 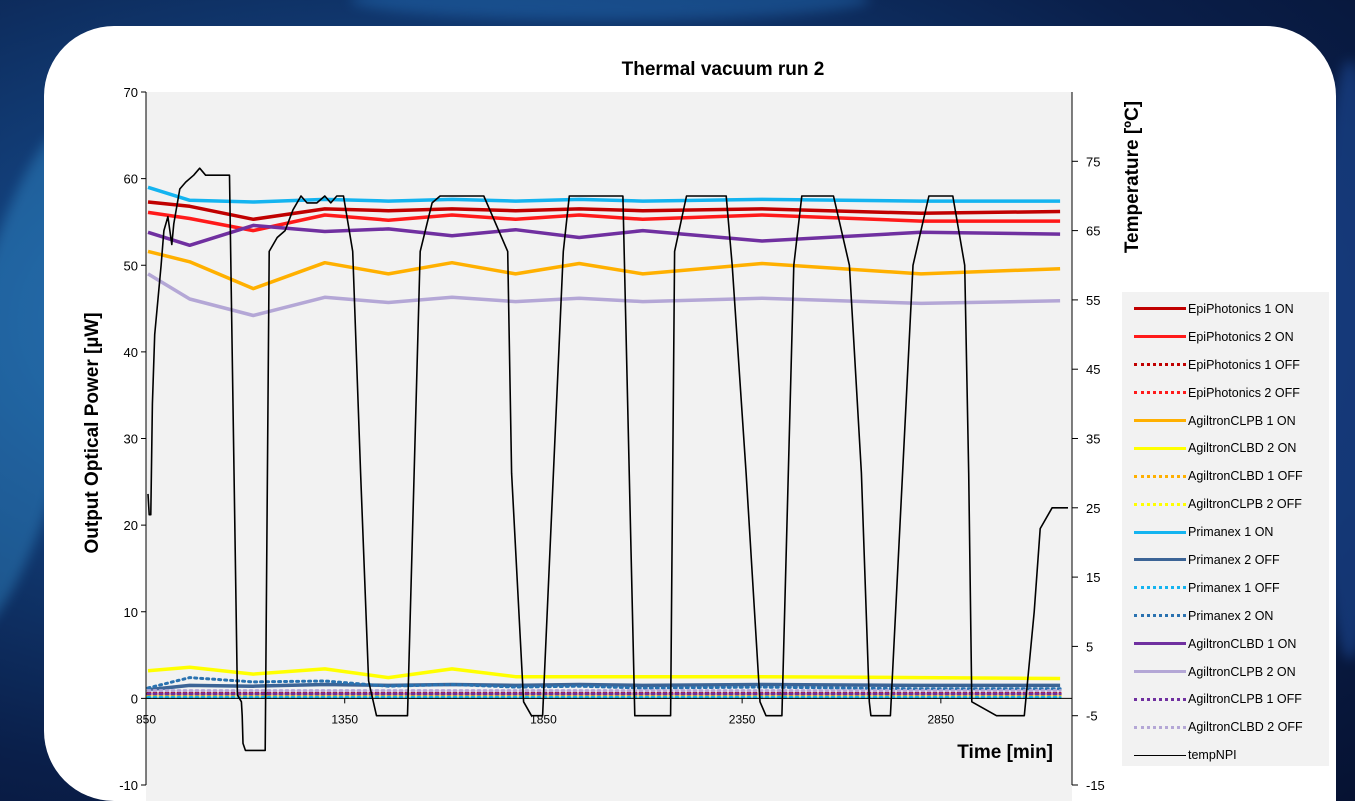 I want to click on y-tick-label: 60, so click(x=131, y=179).